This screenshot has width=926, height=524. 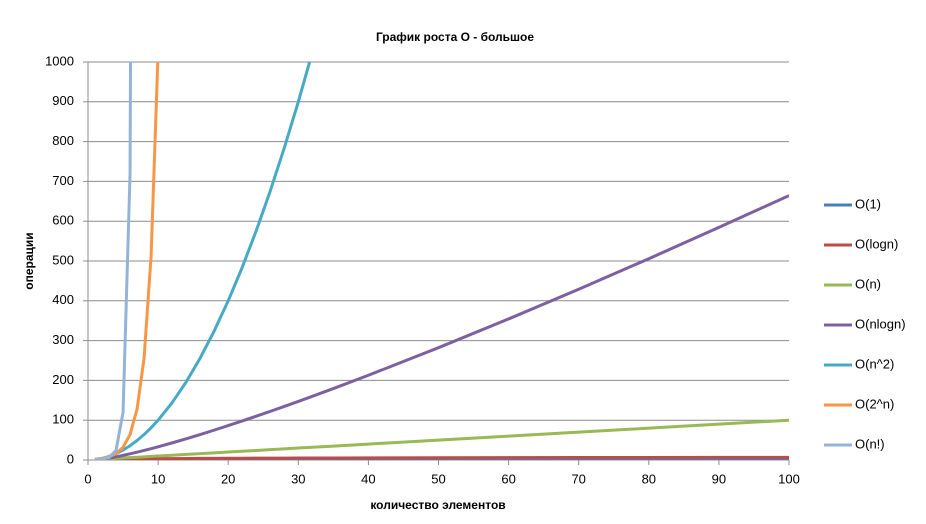 What do you see at coordinates (63, 339) in the screenshot?
I see `y-tick-label: 300` at bounding box center [63, 339].